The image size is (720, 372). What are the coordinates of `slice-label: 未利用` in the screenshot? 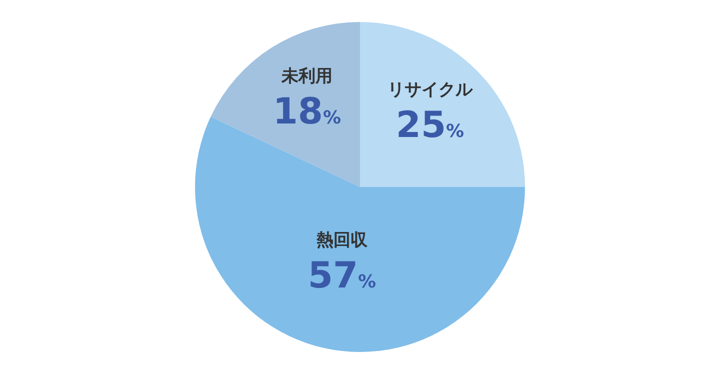 It's located at (306, 76).